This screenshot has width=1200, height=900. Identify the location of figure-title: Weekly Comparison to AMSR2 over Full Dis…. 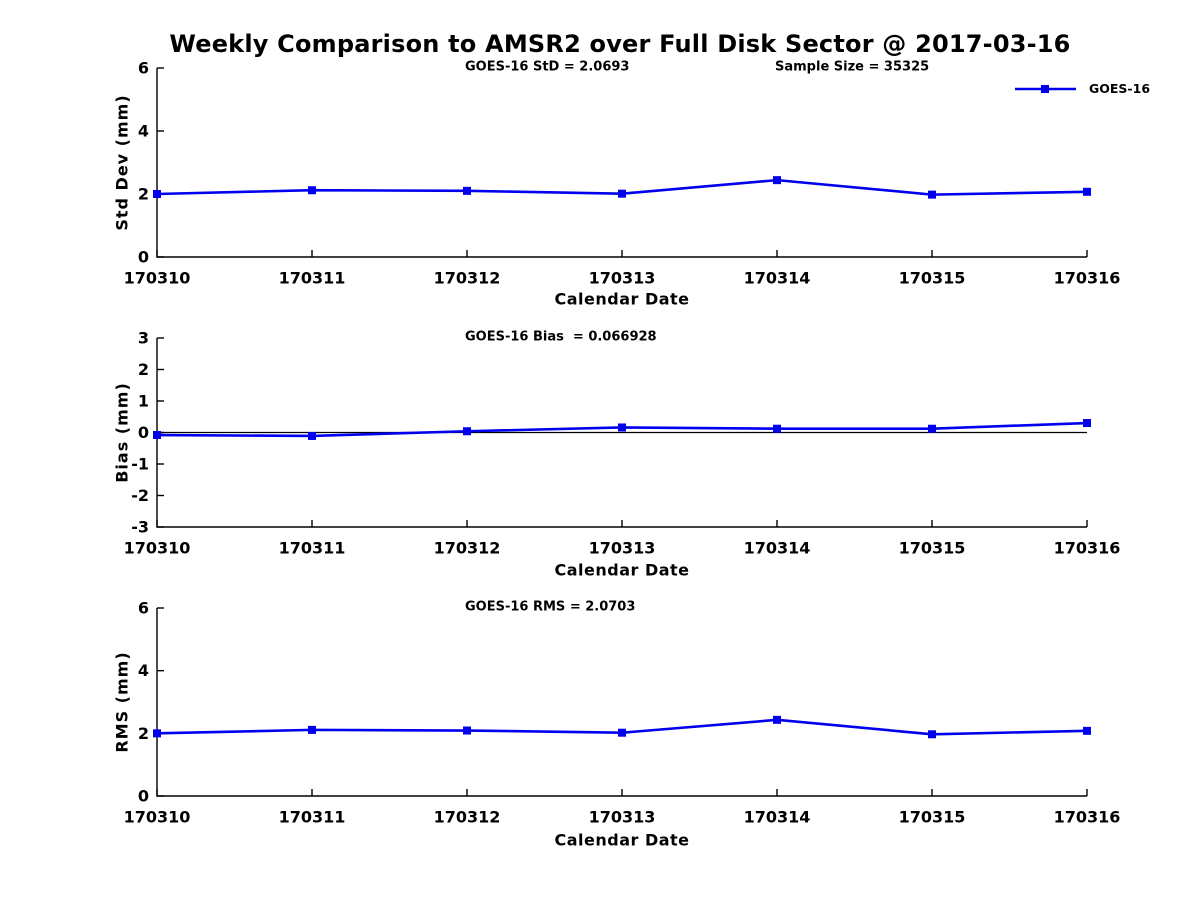
(620, 44).